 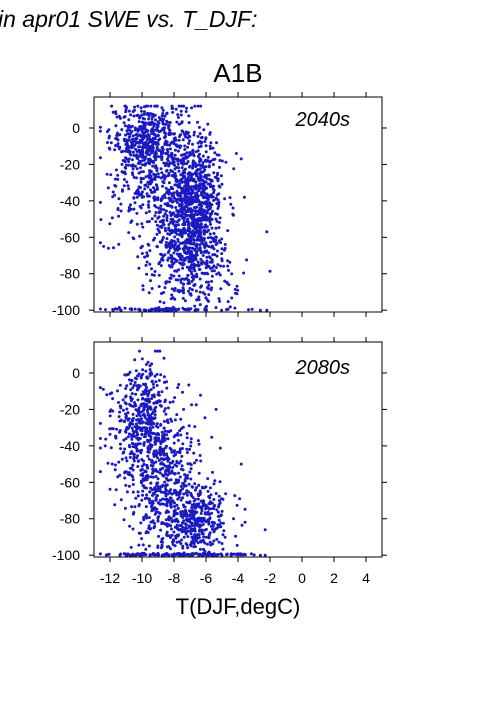 What do you see at coordinates (142, 578) in the screenshot?
I see `x-tick-label: -10` at bounding box center [142, 578].